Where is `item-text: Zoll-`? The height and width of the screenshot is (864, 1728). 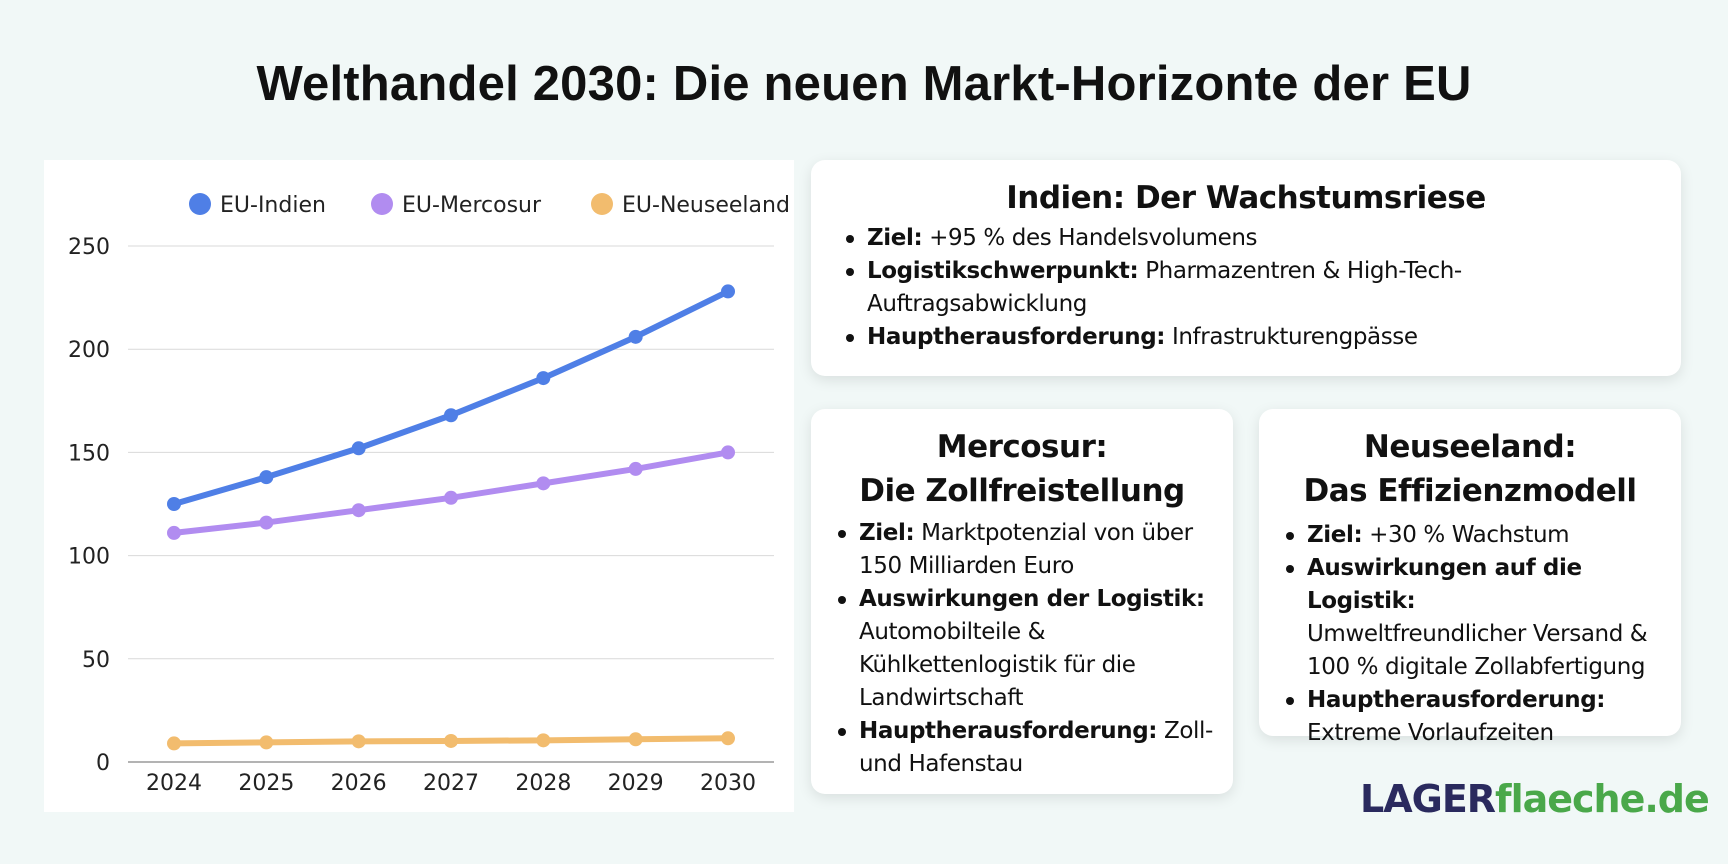
item-text: Zoll- is located at coordinates (1188, 731).